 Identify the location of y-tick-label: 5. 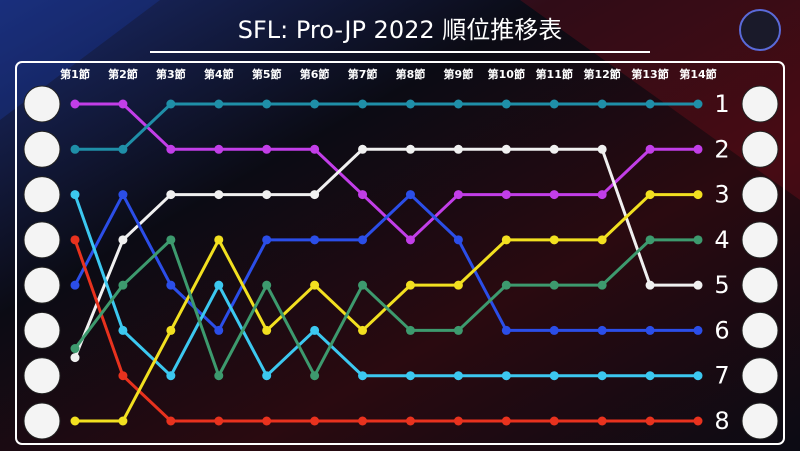
(721, 285).